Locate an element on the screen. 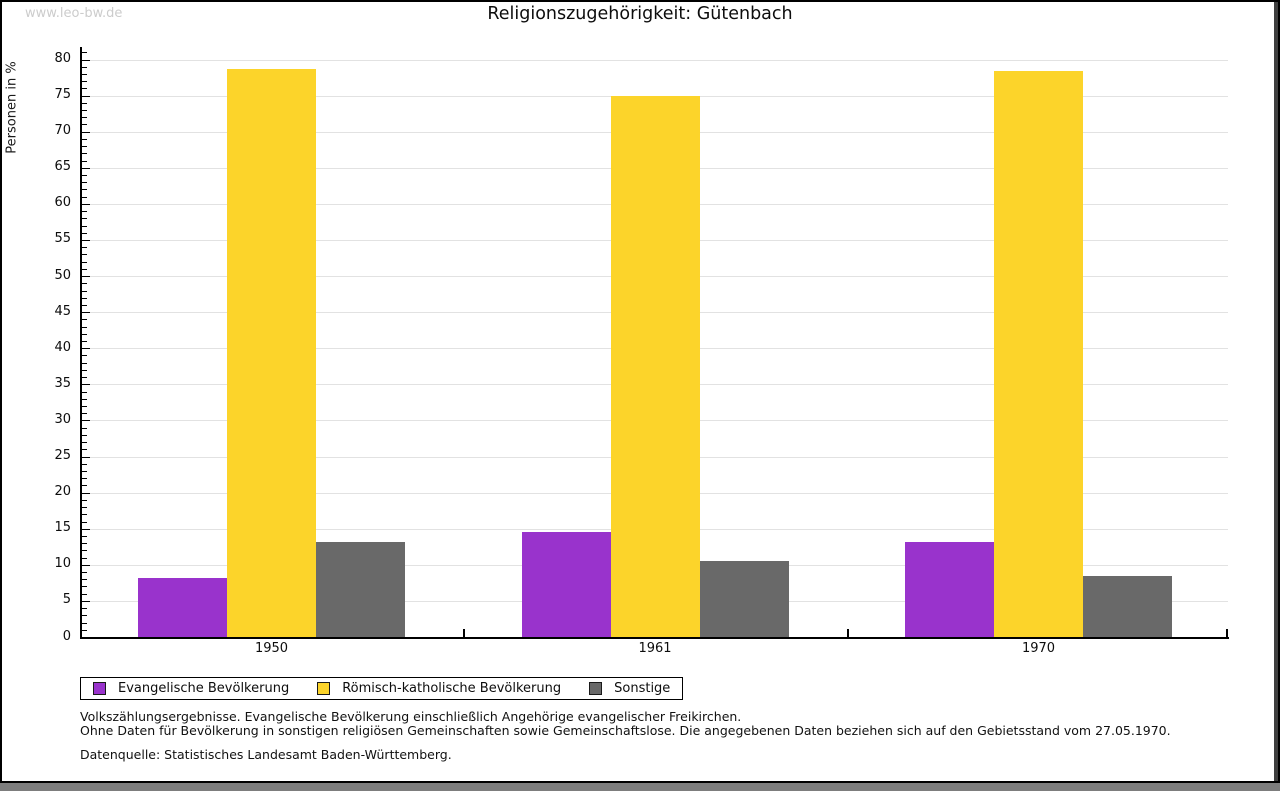  bar-1950-evangelische-bev-lkerung is located at coordinates (182, 607).